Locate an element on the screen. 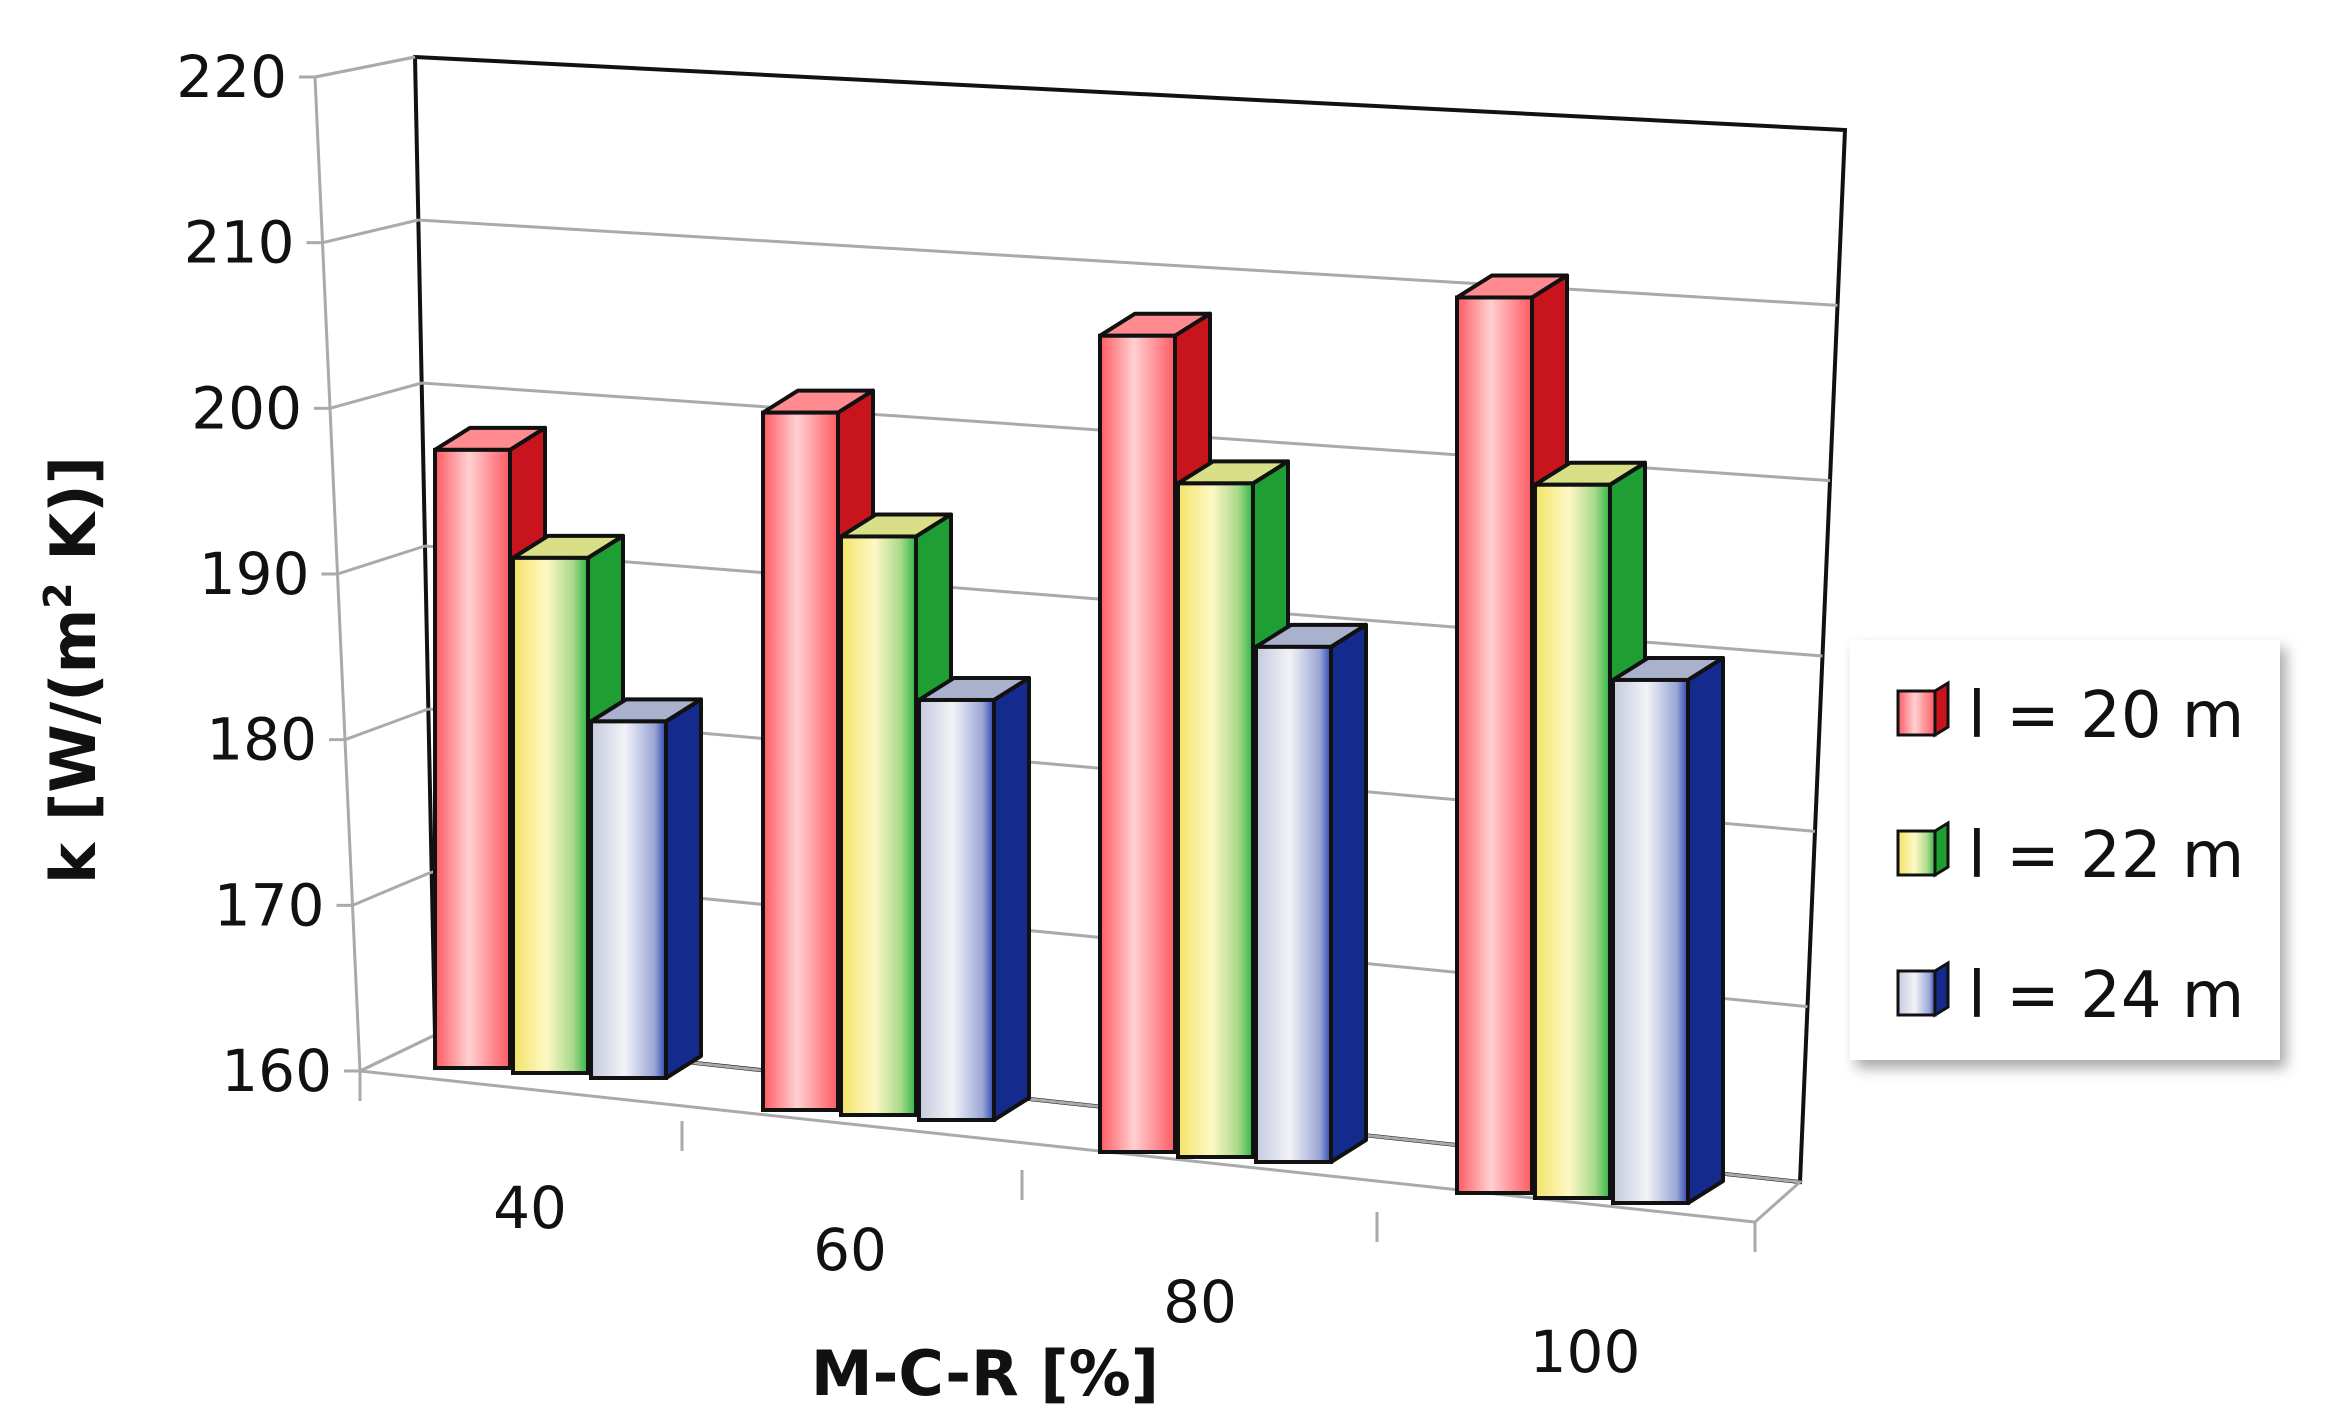  y-tick-label-180: 180 is located at coordinates (261, 740).